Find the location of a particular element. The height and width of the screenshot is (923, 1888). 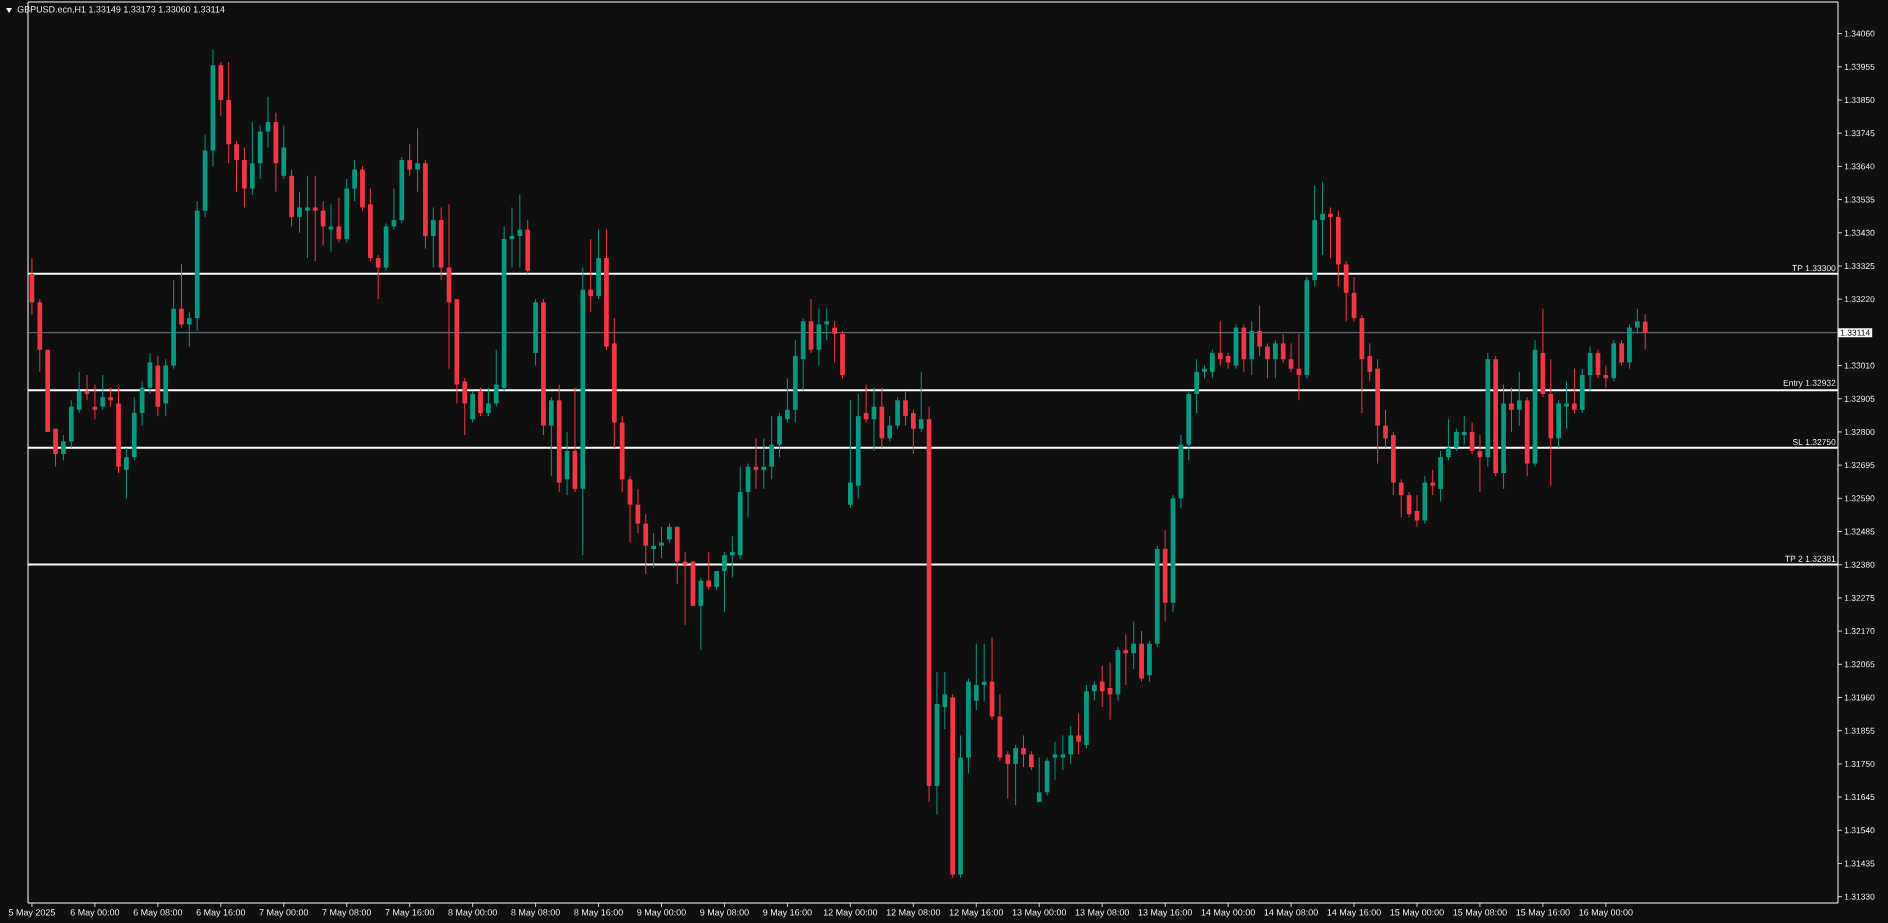

y-tick-label: 1.33325 is located at coordinates (1859, 265).